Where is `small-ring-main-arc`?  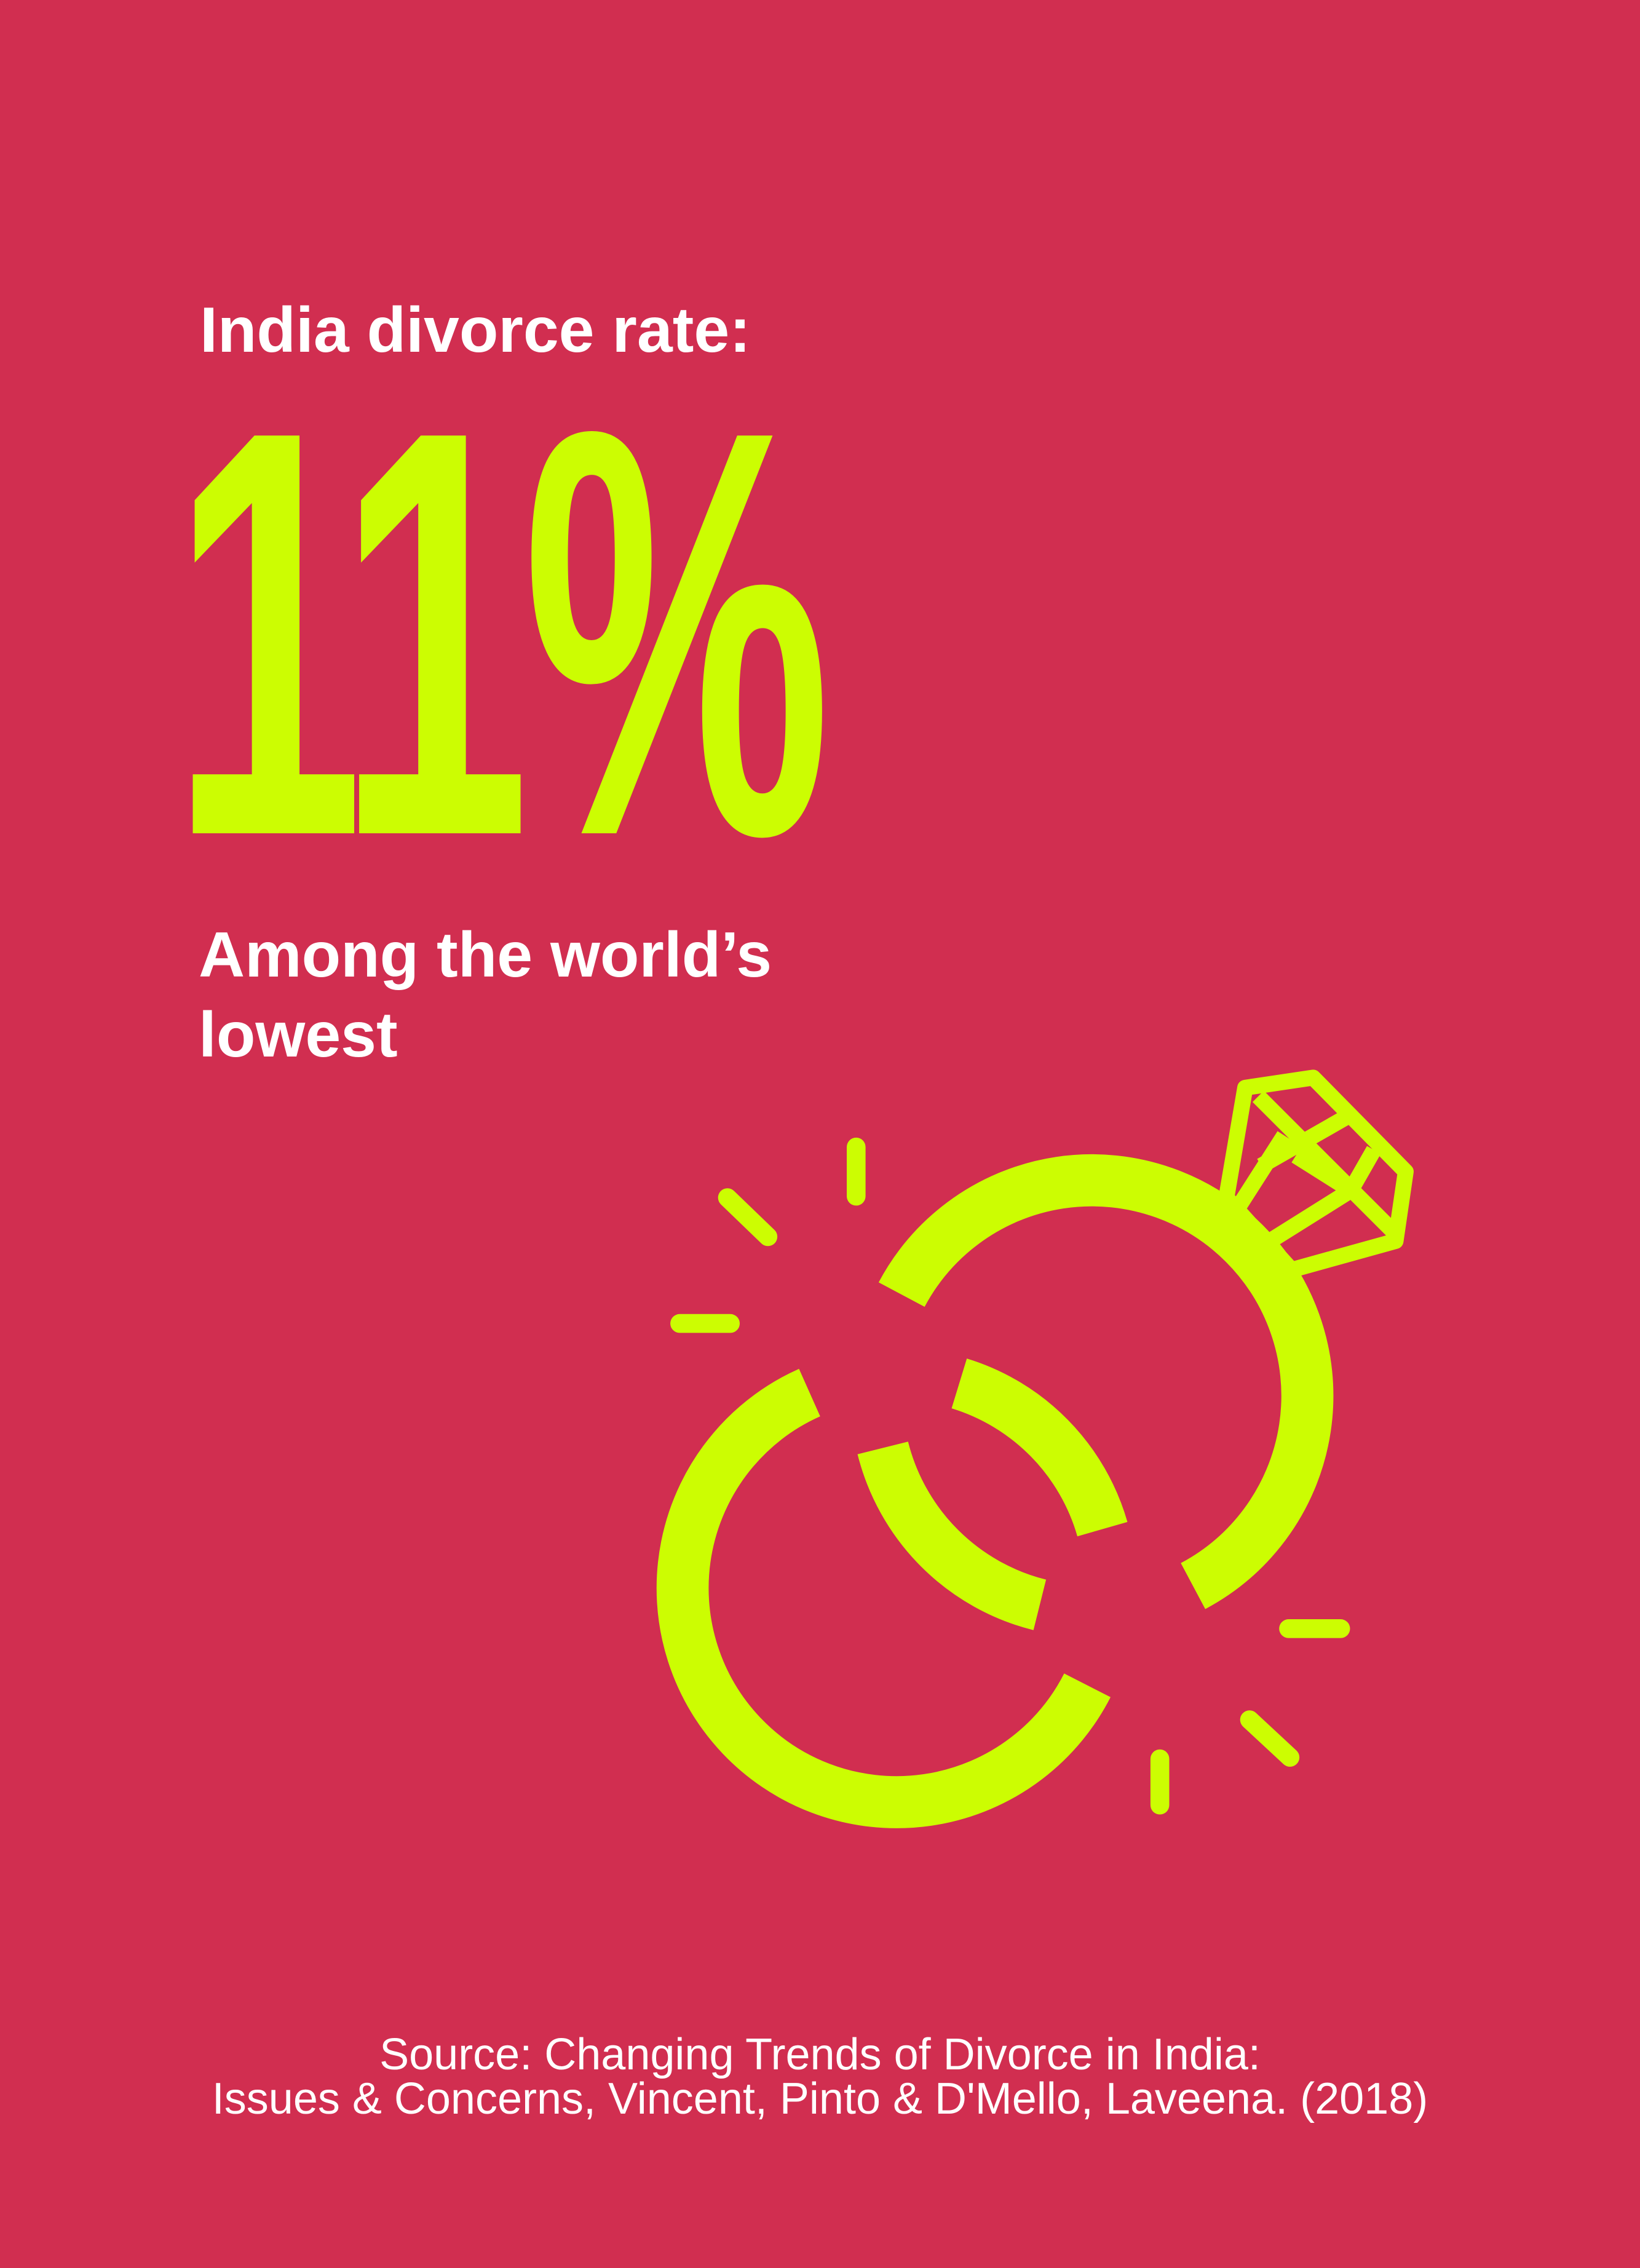
small-ring-main-arc is located at coordinates (883, 1598).